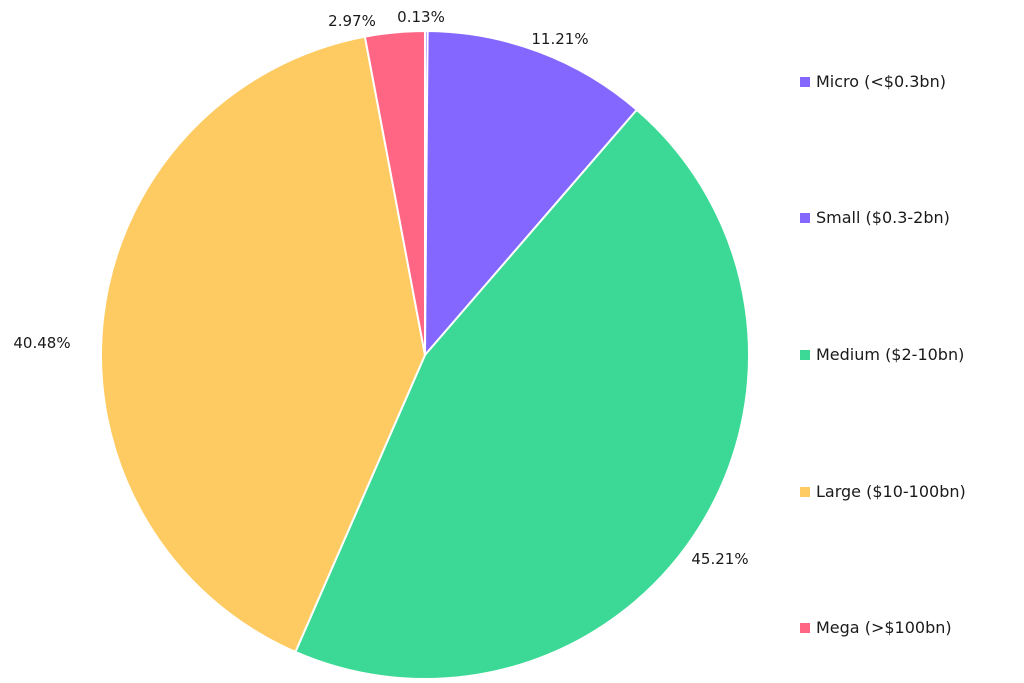 The image size is (1024, 683). I want to click on pie-slice-small, so click(531, 194).